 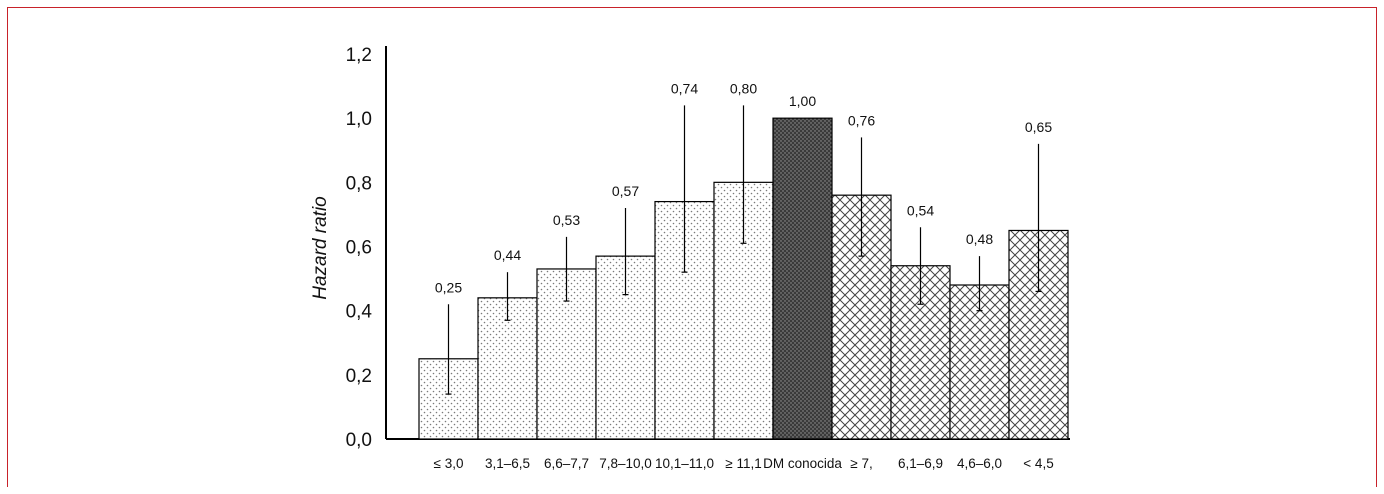 What do you see at coordinates (802, 278) in the screenshot?
I see `bar` at bounding box center [802, 278].